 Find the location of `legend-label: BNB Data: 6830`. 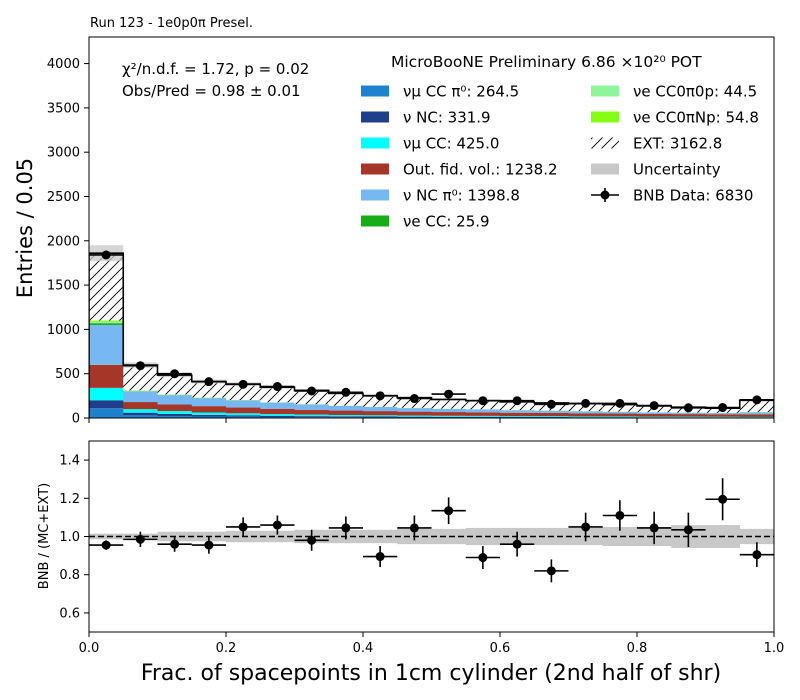

legend-label: BNB Data: 6830 is located at coordinates (693, 196).